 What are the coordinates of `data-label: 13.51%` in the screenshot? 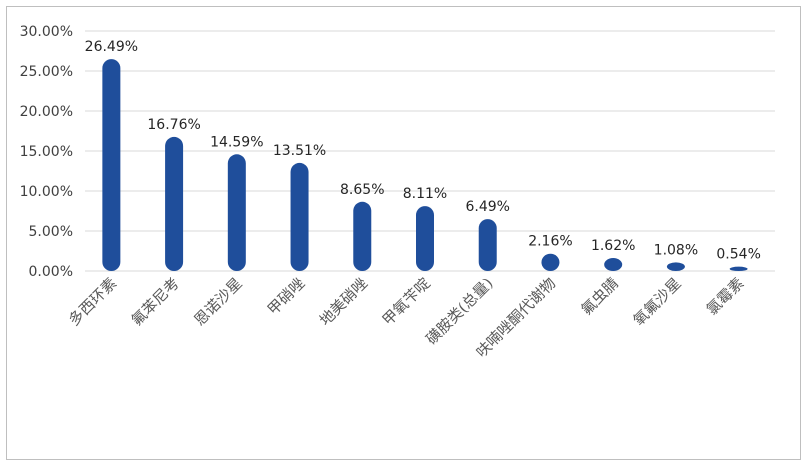 It's located at (299, 151).